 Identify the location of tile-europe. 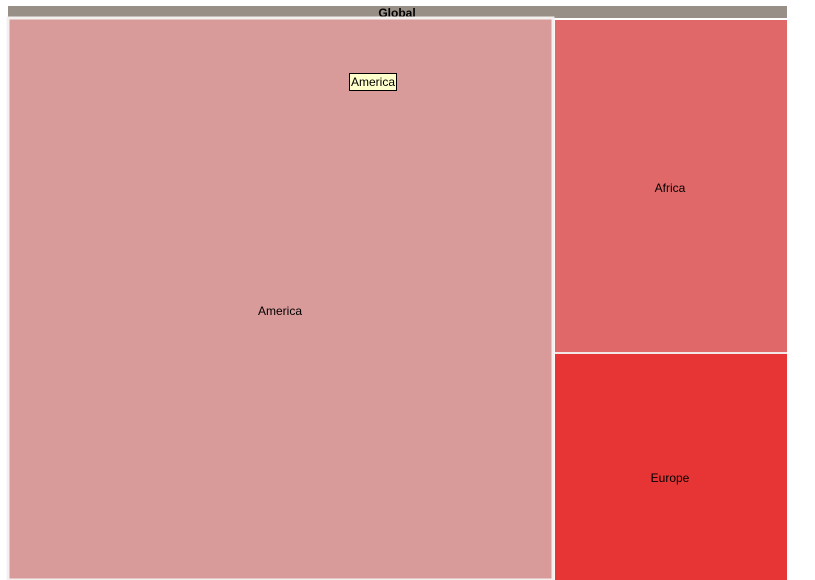
(671, 467).